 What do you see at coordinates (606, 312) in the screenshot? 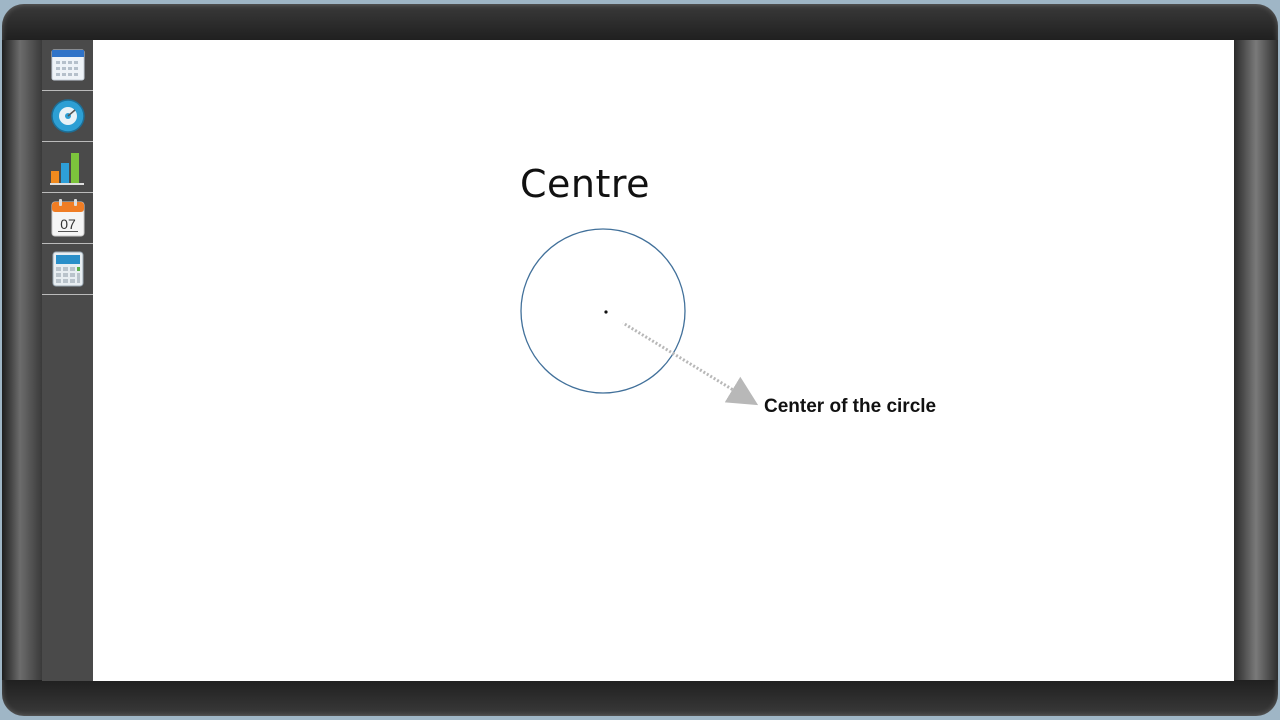
I see `center-point` at bounding box center [606, 312].